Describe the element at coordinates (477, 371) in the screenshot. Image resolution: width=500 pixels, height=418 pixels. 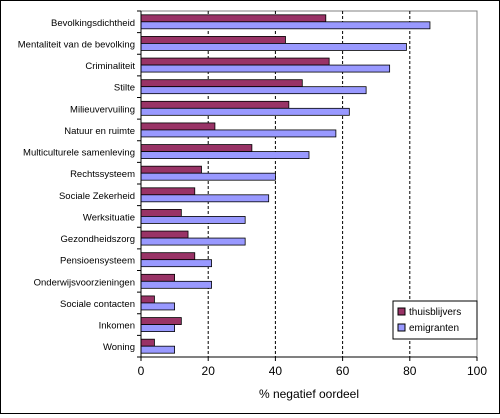
I see `x-tick-label-100: 100` at that location.